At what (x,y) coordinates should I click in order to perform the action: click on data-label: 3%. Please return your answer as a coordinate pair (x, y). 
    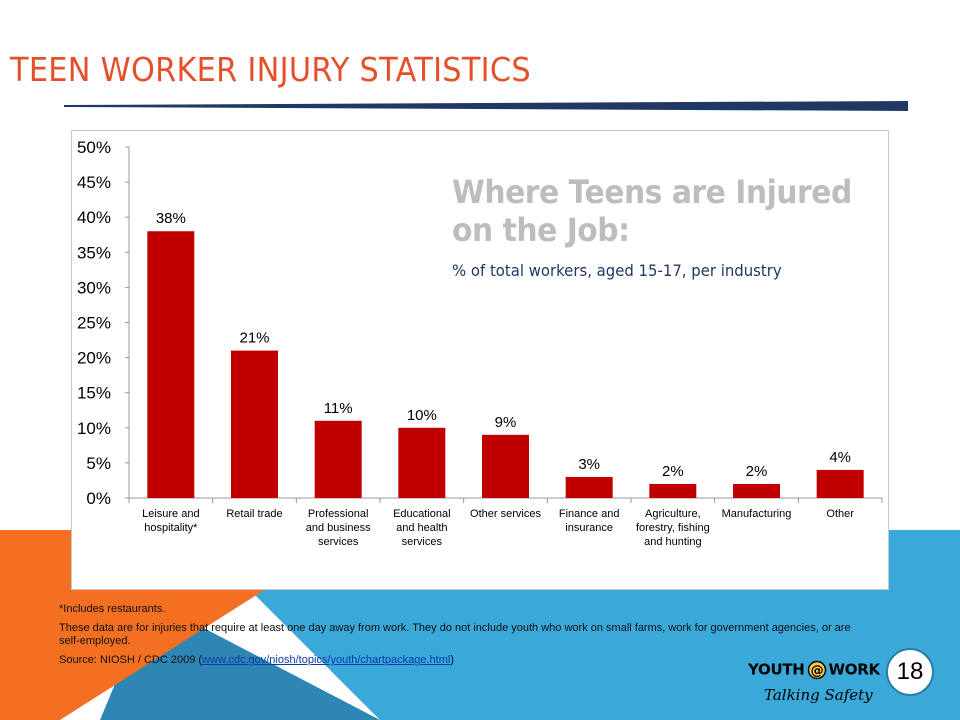
    Looking at the image, I should click on (589, 464).